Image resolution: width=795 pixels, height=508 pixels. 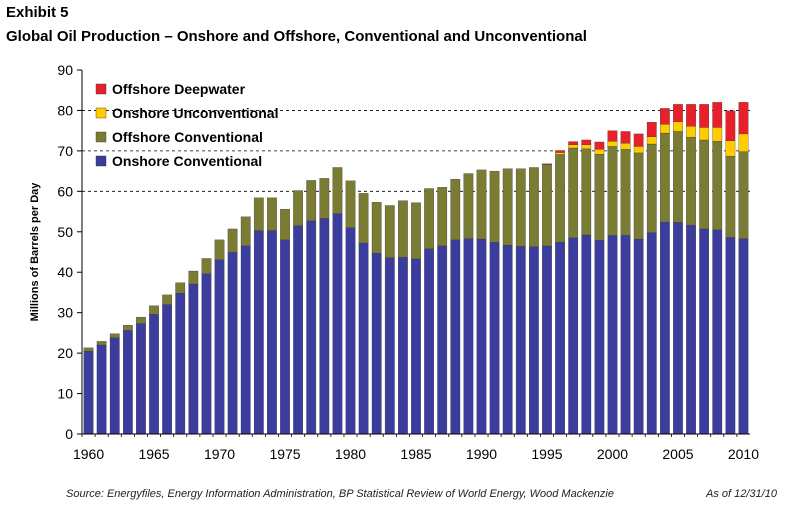 What do you see at coordinates (741, 494) in the screenshot?
I see `as-of-note: As of 12/31/10` at bounding box center [741, 494].